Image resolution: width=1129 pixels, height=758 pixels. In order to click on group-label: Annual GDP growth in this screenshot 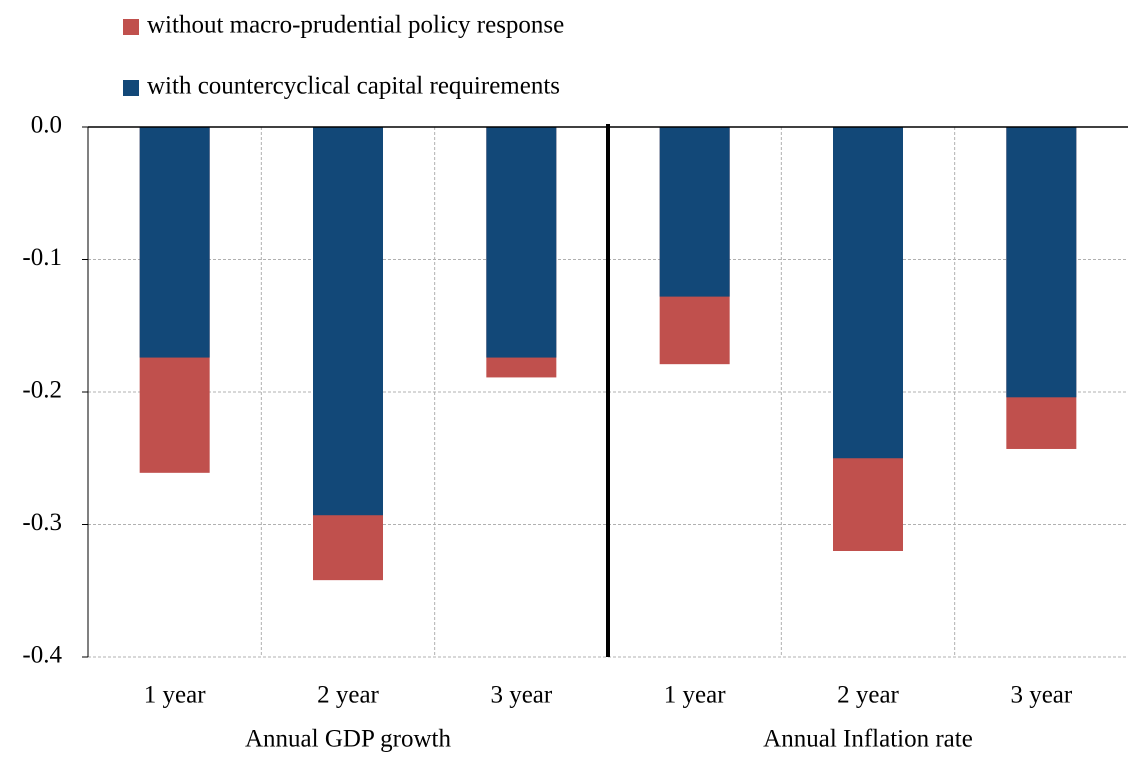, I will do `click(348, 739)`.